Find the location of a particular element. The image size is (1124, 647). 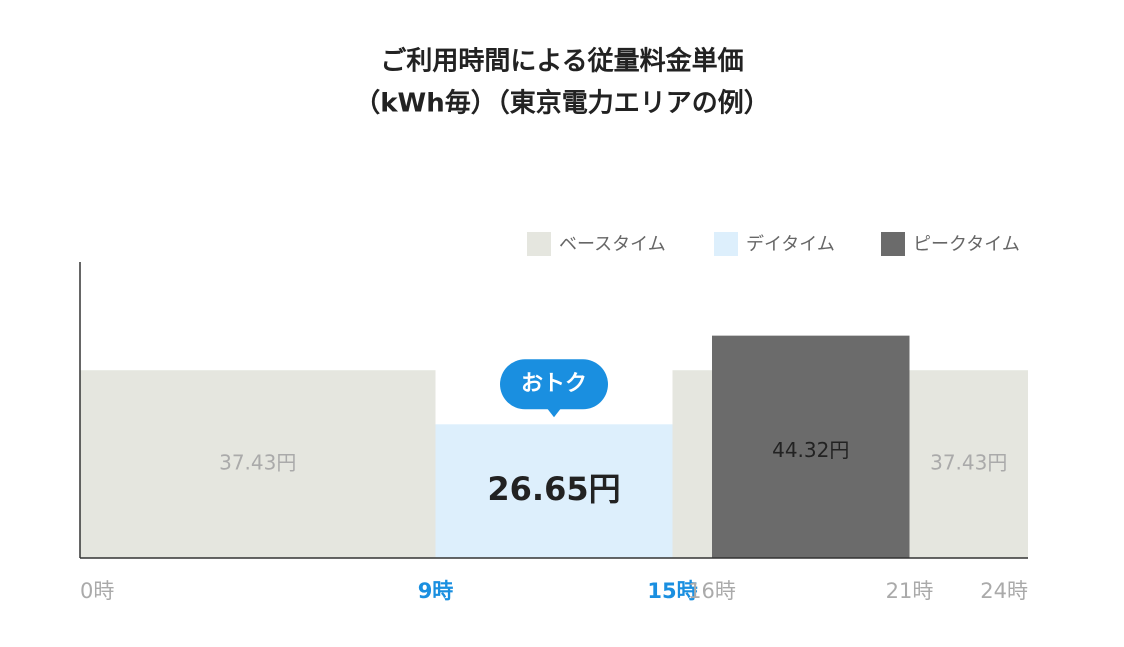

callout-pointer is located at coordinates (554, 413).